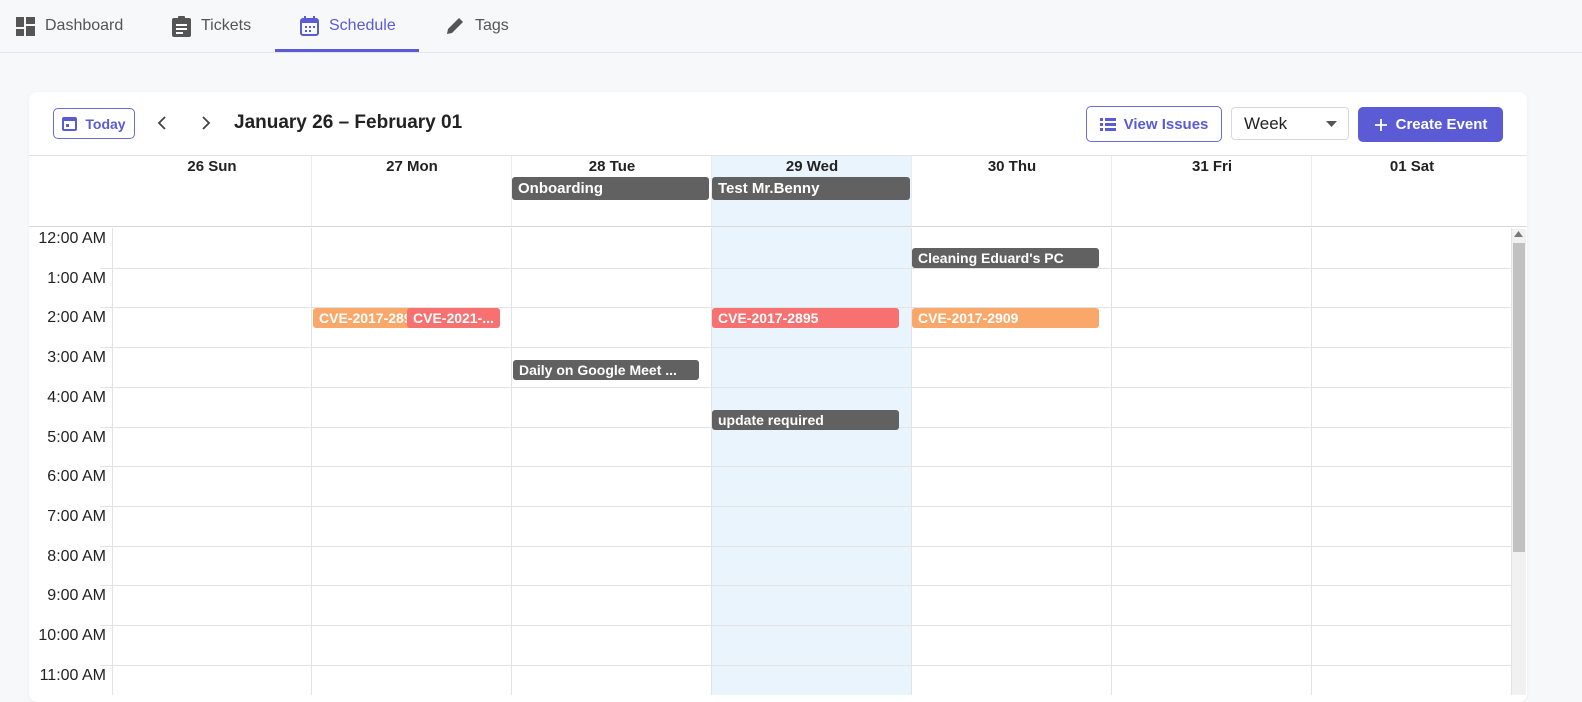 The image size is (1582, 702). What do you see at coordinates (412, 166) in the screenshot?
I see `day-header: 27 Mon` at bounding box center [412, 166].